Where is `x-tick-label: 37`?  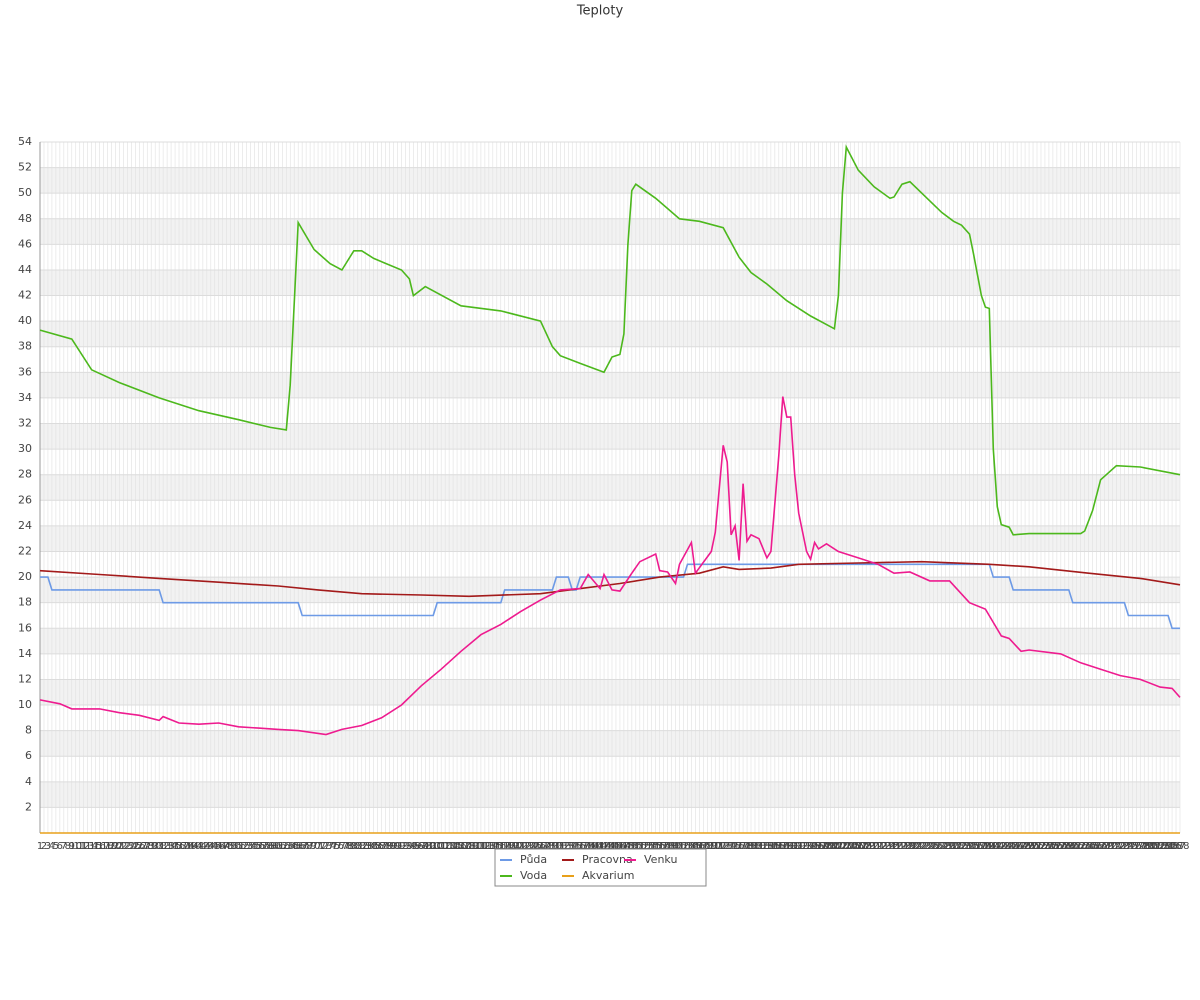
x-tick-label: 37 is located at coordinates (183, 846).